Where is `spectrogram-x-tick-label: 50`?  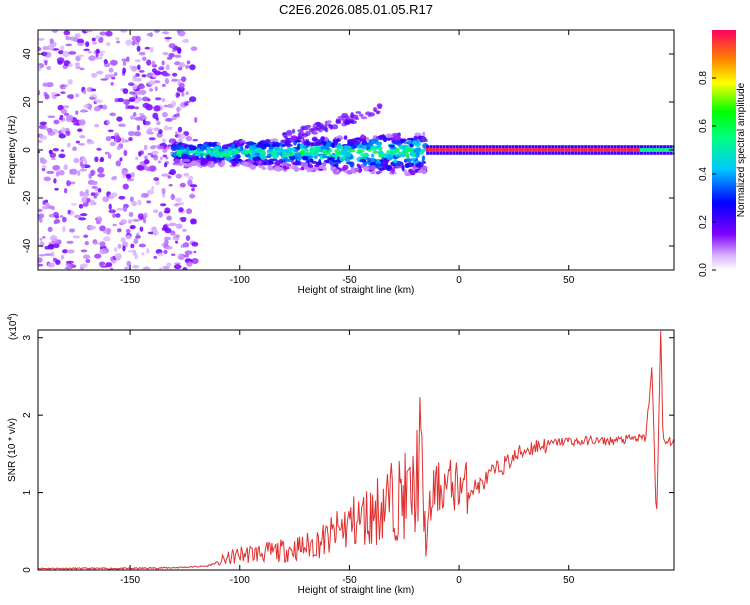 spectrogram-x-tick-label: 50 is located at coordinates (569, 280).